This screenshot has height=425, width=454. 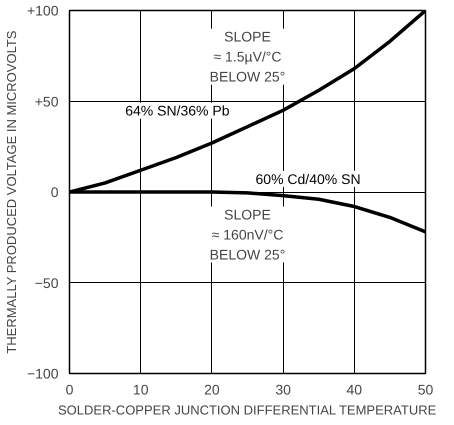 What do you see at coordinates (426, 390) in the screenshot?
I see `x-tick-label: 50` at bounding box center [426, 390].